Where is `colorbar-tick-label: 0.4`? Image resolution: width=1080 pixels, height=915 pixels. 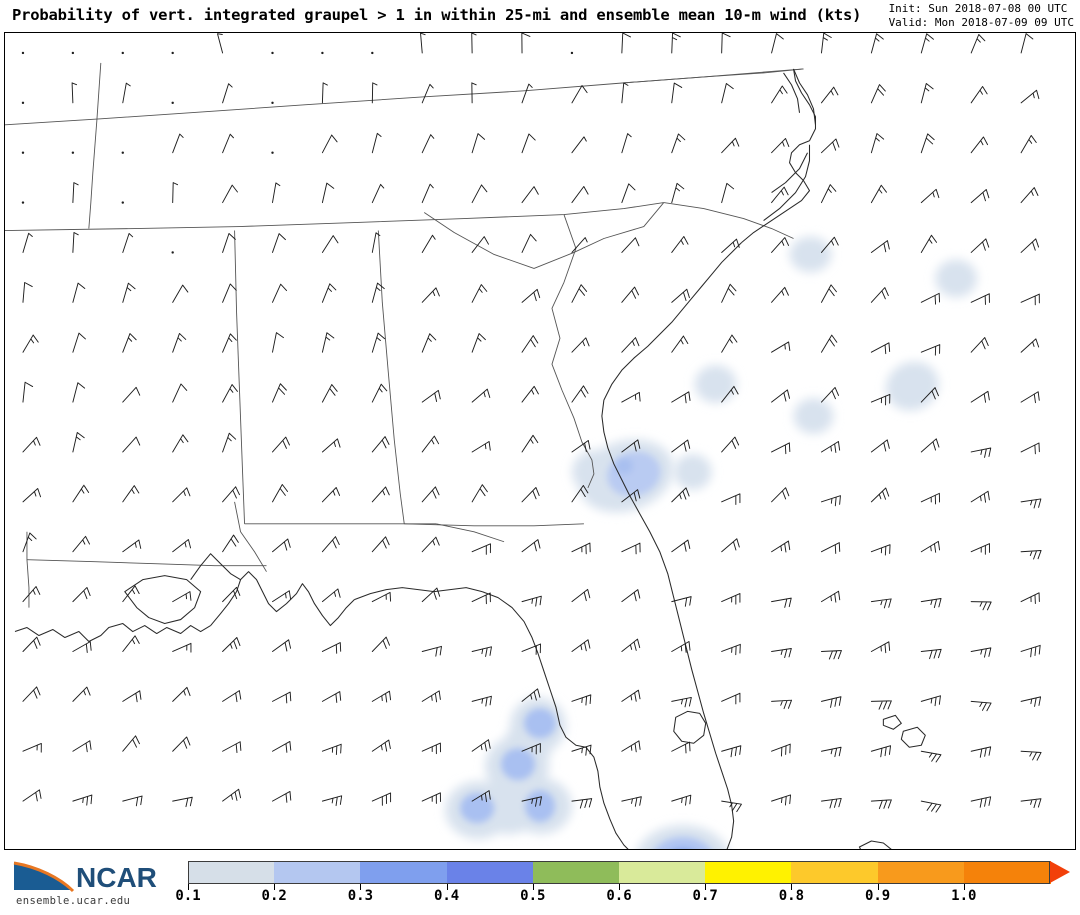
colorbar-tick-label: 0.4 is located at coordinates (446, 896).